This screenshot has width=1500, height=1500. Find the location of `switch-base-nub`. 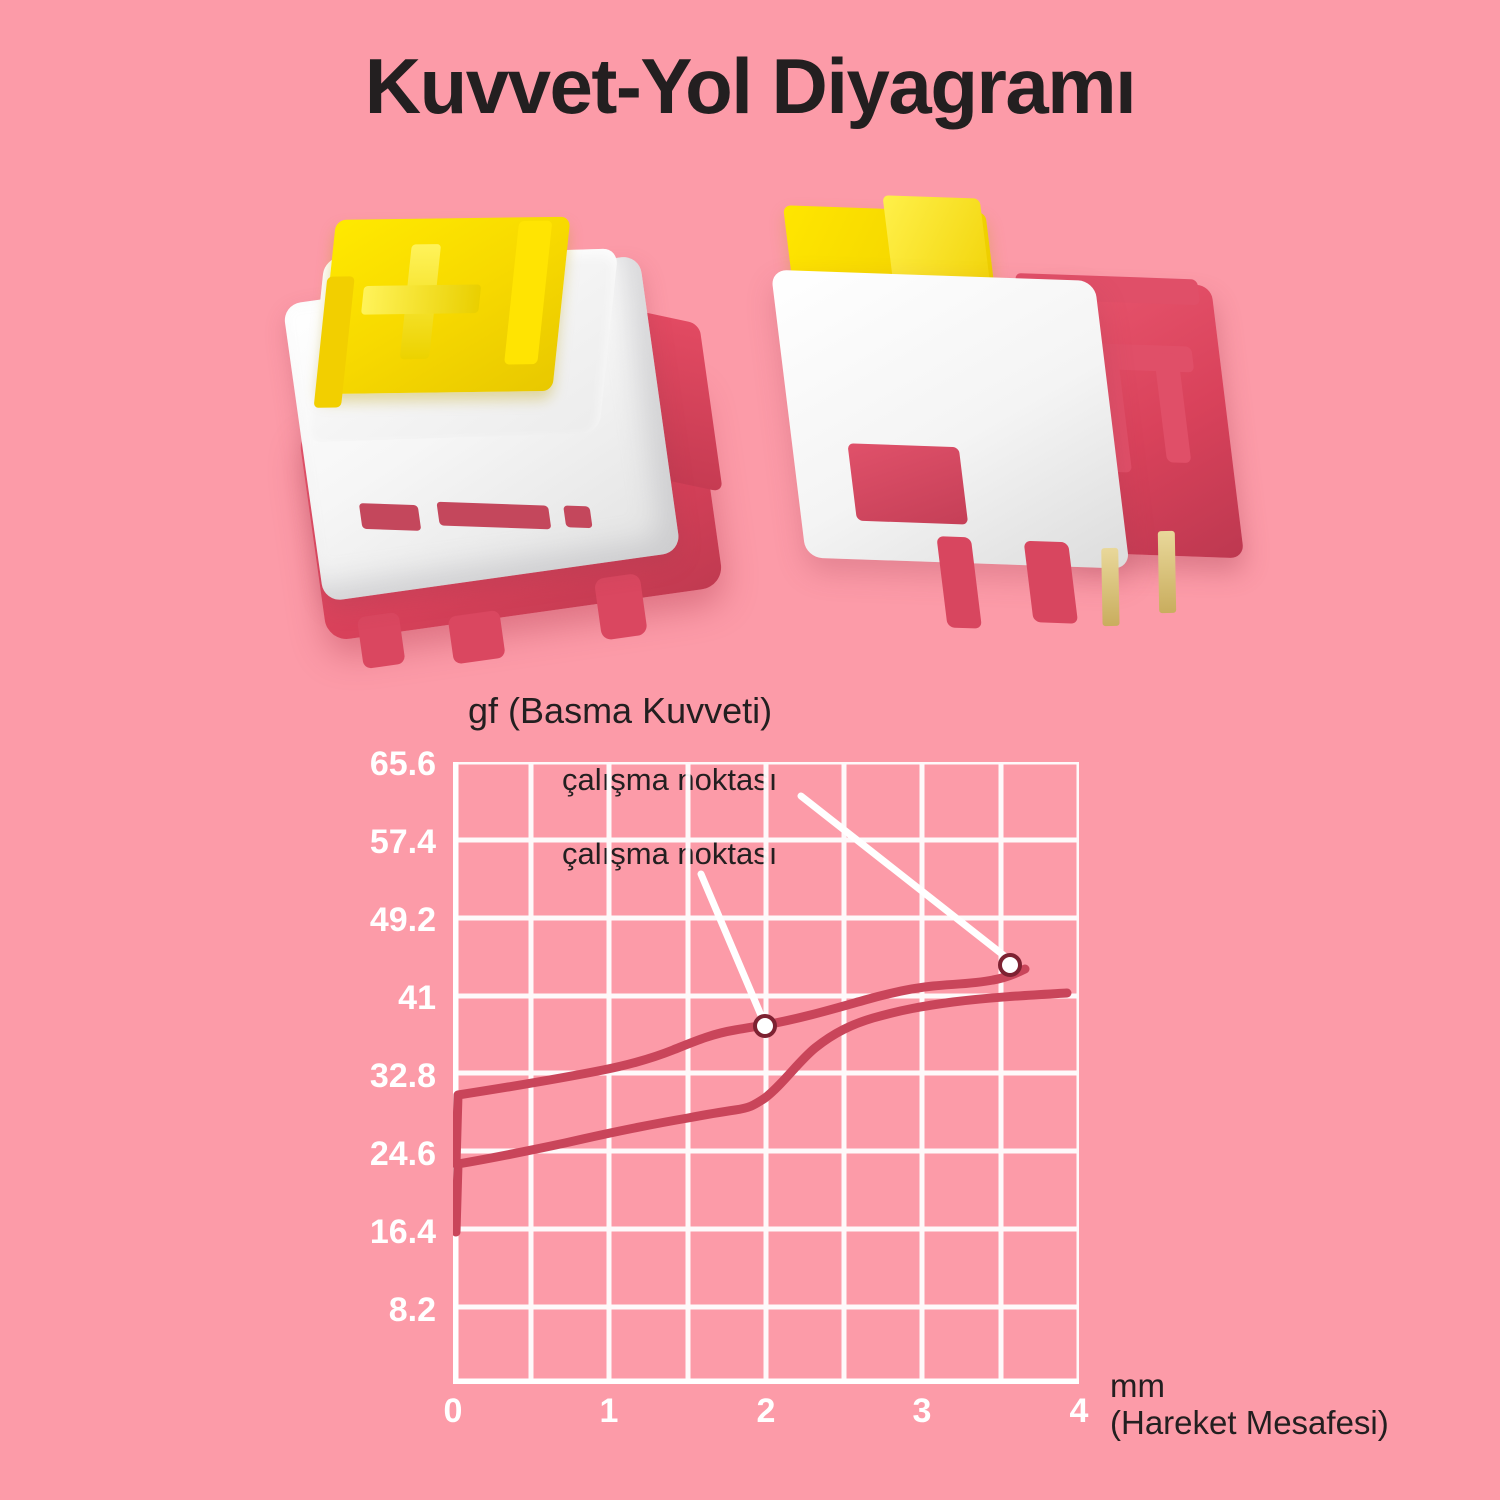

switch-base-nub is located at coordinates (620, 606).